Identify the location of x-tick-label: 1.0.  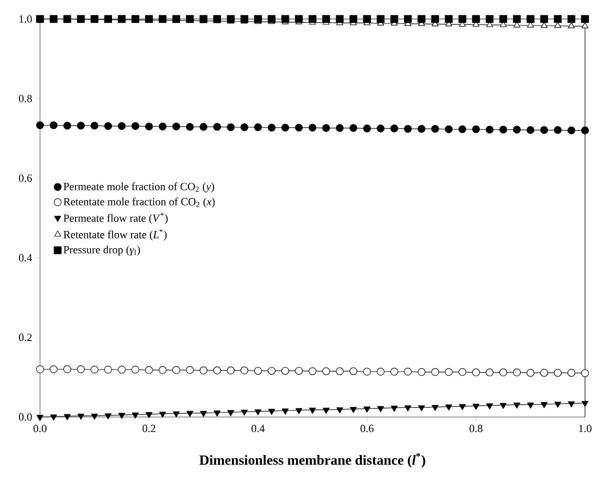
(585, 428).